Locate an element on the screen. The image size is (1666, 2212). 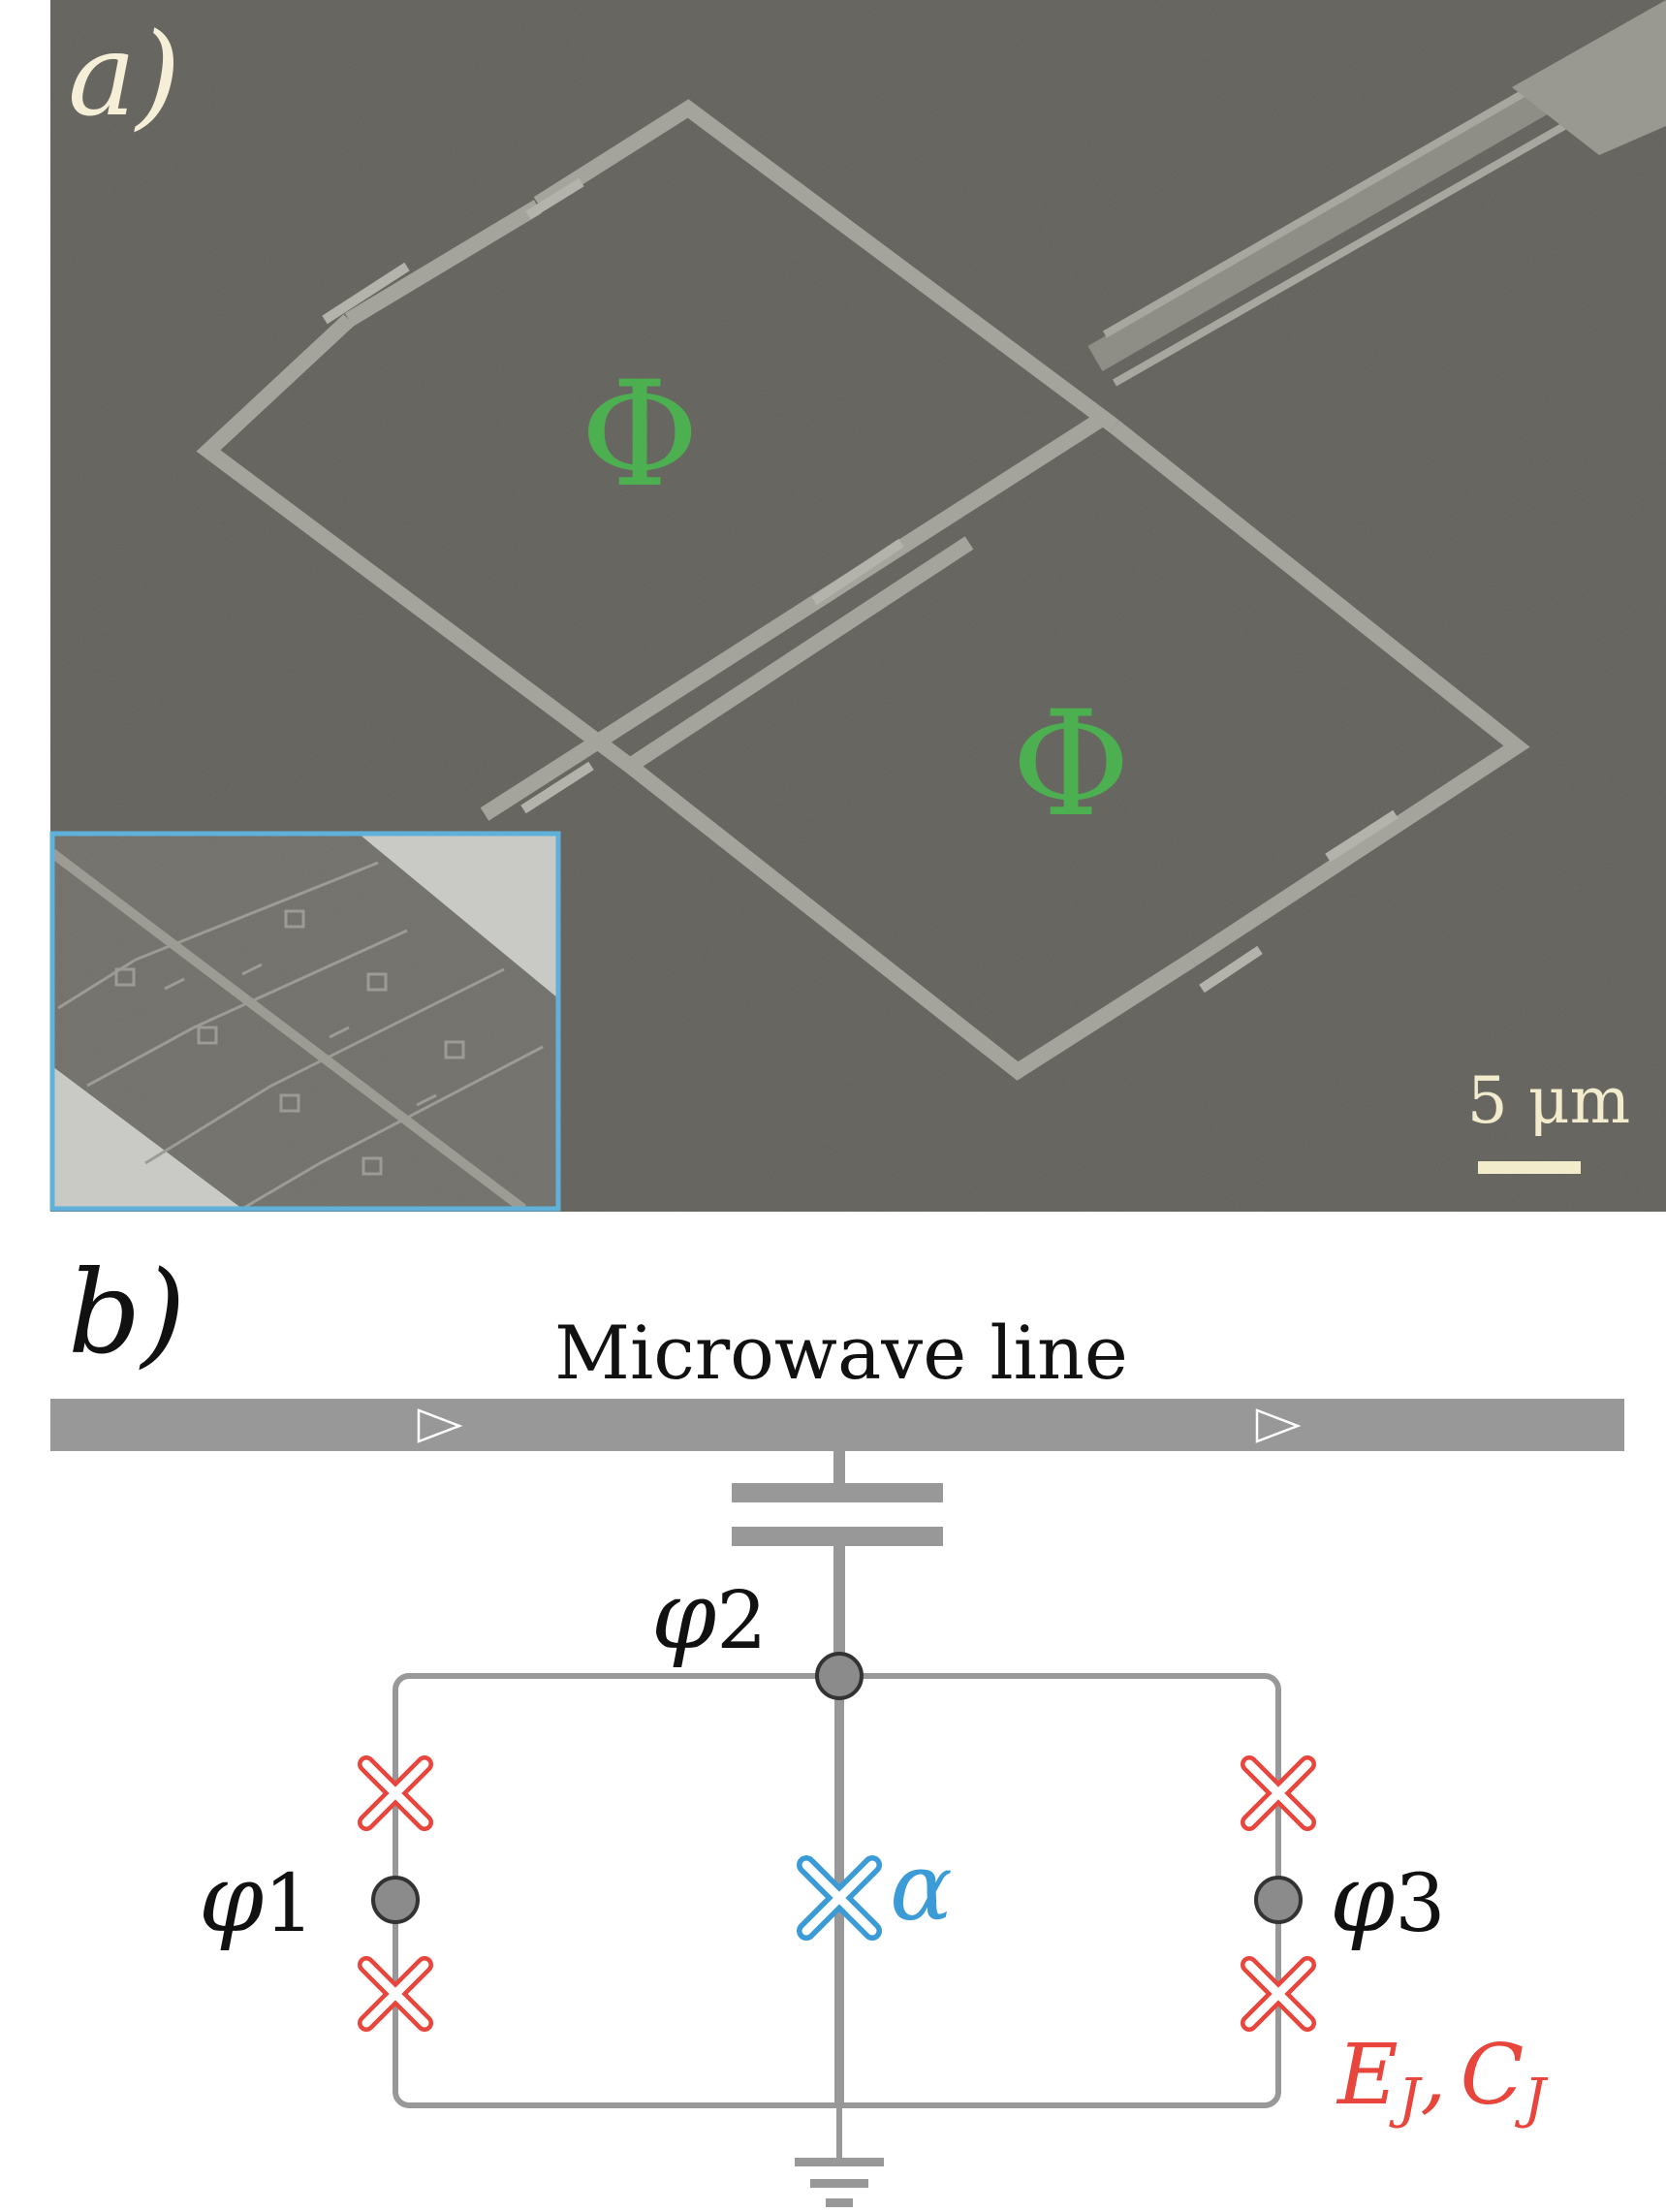
bias-lead is located at coordinates (1376, 193).